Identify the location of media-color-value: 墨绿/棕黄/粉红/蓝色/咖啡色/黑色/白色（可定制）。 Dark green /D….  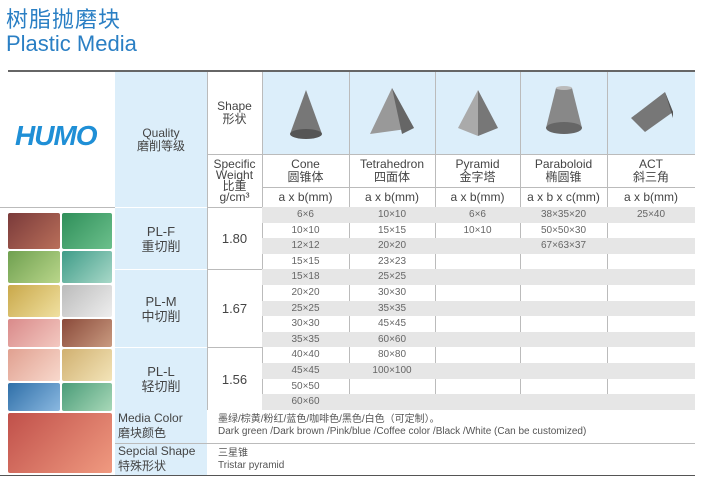
(402, 426).